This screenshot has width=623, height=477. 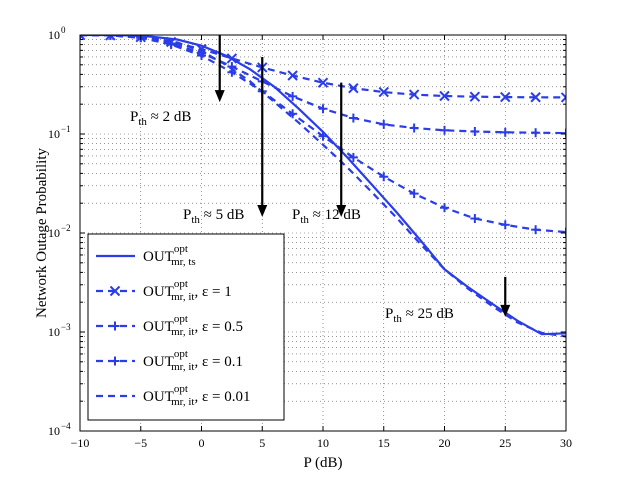 I want to click on legend-entry-3: OUTopt mr, it, ε = 0.1, so click(x=169, y=360).